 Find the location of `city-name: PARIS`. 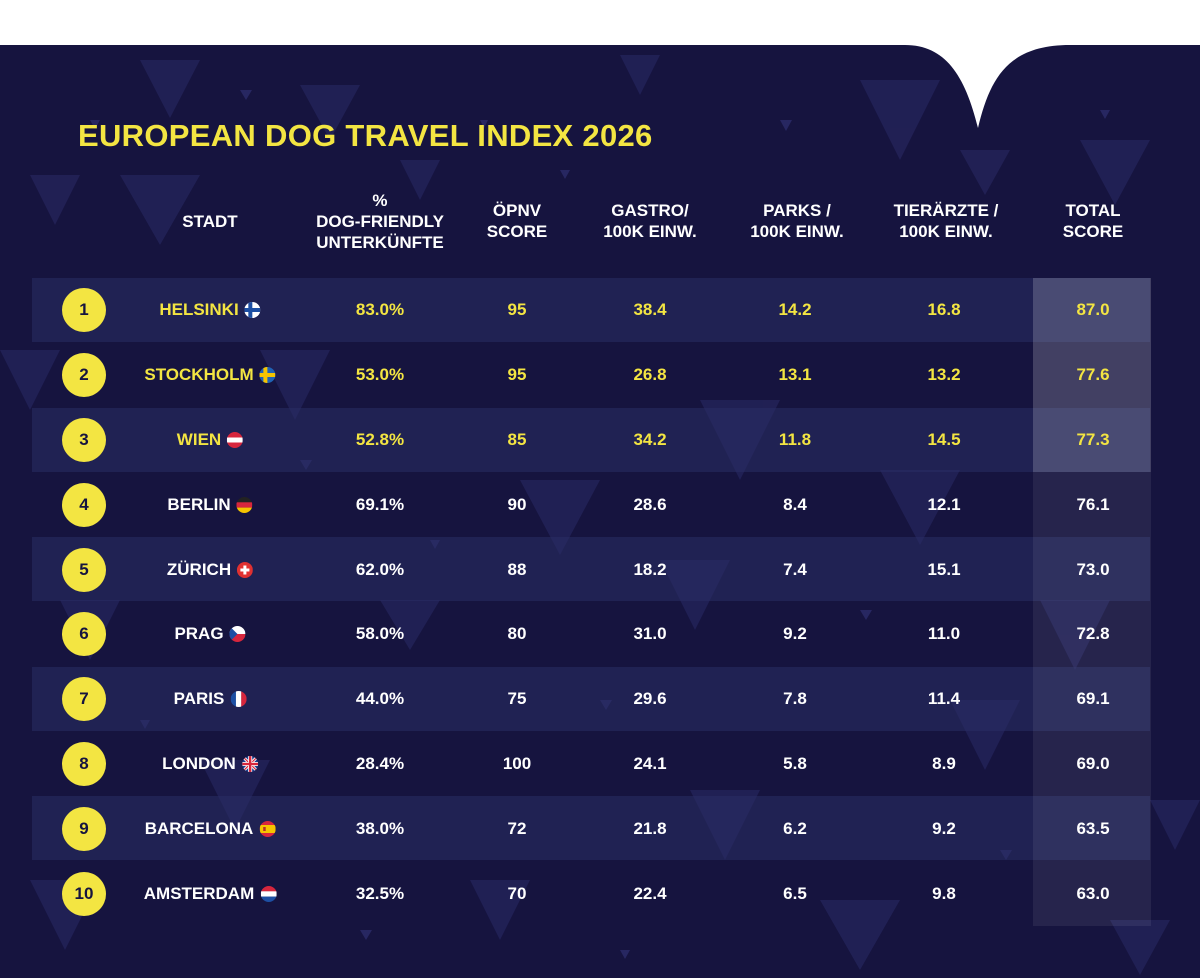

city-name: PARIS is located at coordinates (199, 699).